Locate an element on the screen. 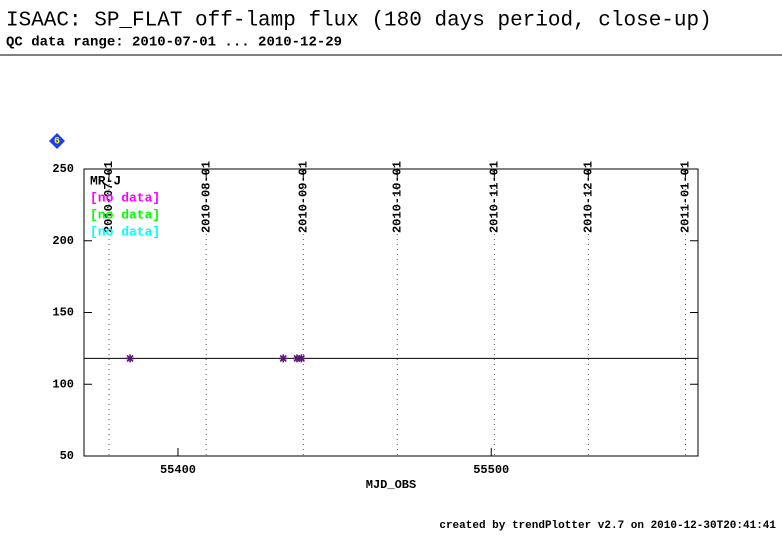 The height and width of the screenshot is (547, 782). badge: 6 is located at coordinates (57, 142).